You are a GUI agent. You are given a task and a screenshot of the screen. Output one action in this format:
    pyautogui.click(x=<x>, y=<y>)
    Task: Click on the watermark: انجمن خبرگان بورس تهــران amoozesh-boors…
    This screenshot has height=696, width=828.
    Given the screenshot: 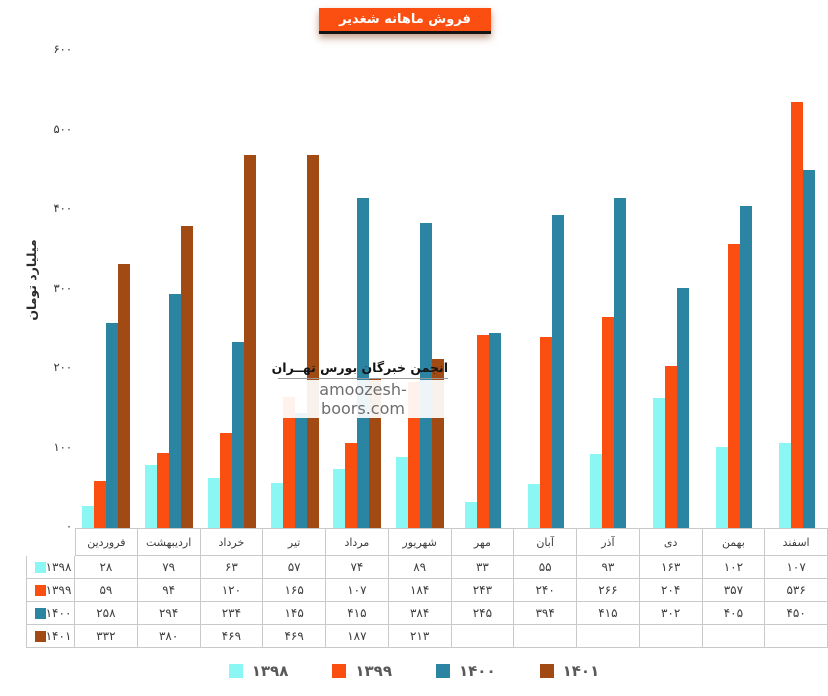 What is the action you would take?
    pyautogui.click(x=360, y=389)
    